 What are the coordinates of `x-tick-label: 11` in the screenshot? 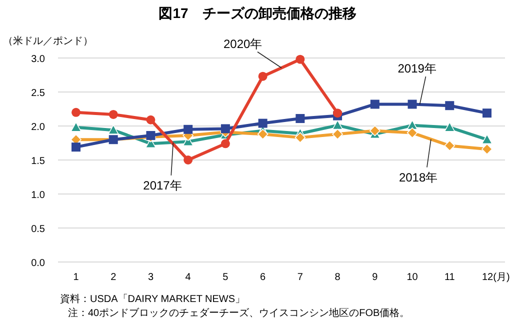 It's located at (450, 277).